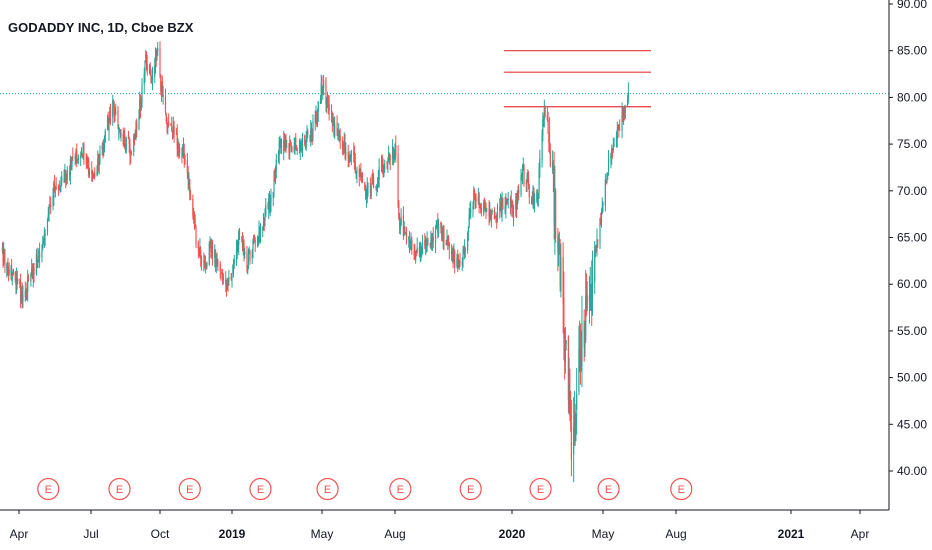 Image resolution: width=932 pixels, height=550 pixels. Describe the element at coordinates (675, 534) in the screenshot. I see `x-tick-label: Aug` at that location.